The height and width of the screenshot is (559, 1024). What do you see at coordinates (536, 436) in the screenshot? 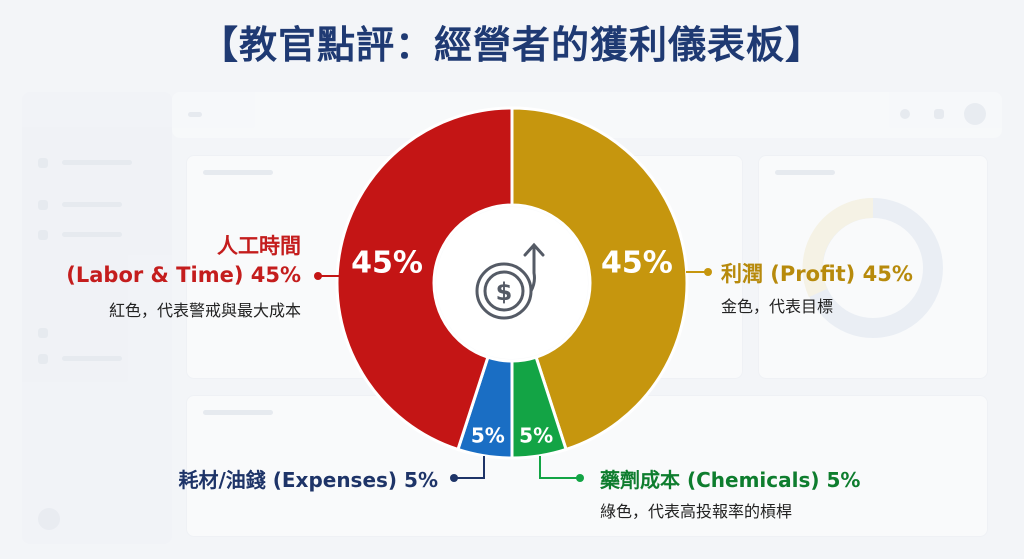
I see `data-label-chemicals: 5%` at bounding box center [536, 436].